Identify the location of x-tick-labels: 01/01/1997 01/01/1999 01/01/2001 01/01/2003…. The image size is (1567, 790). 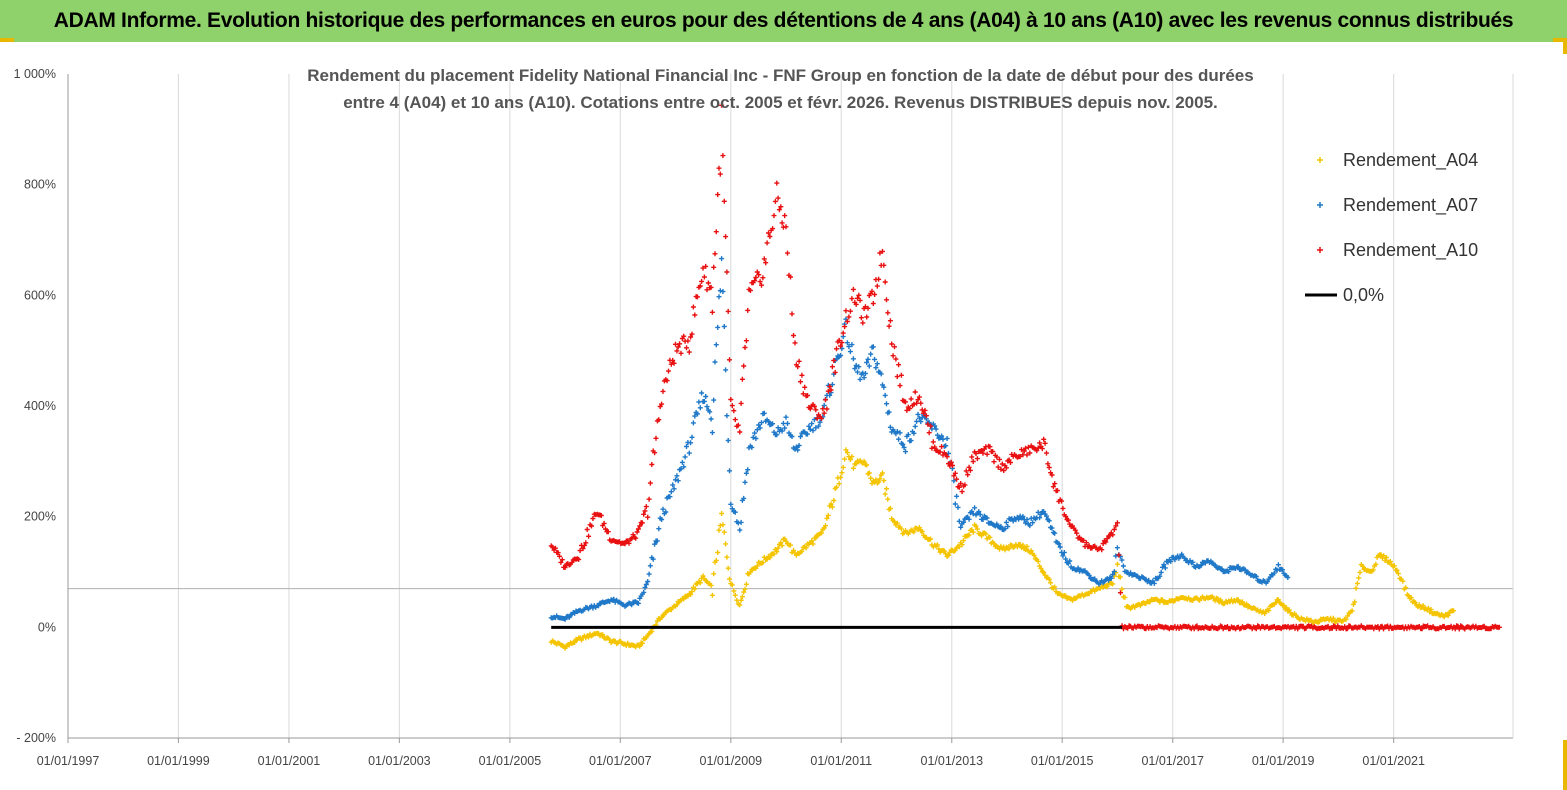
(731, 761).